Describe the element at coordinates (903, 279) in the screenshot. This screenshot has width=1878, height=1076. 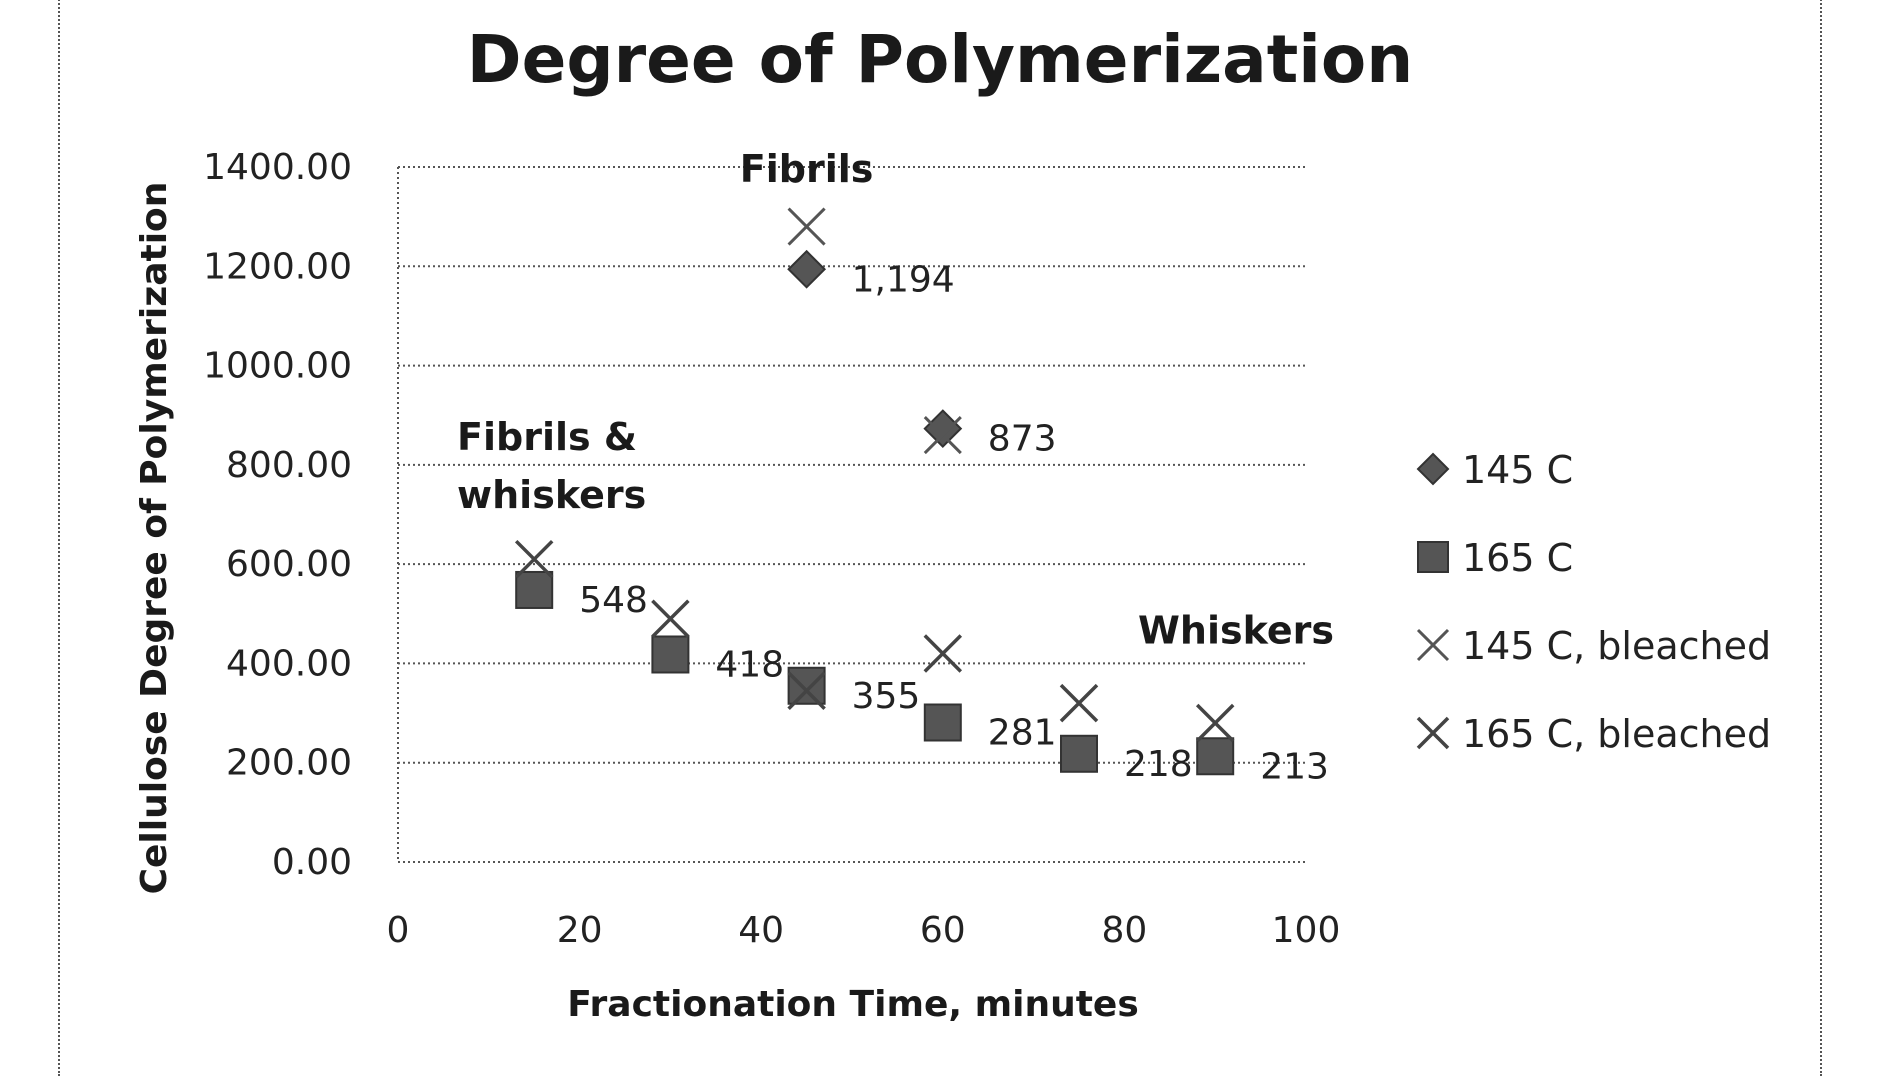
I see `data-label: 1,194` at that location.